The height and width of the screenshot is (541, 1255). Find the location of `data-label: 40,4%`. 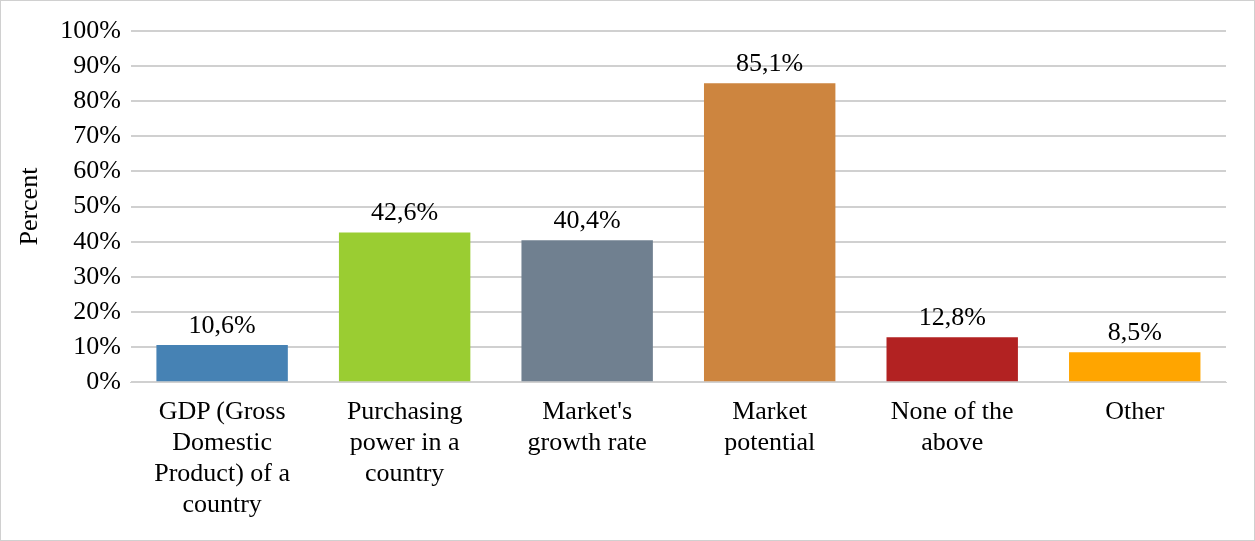

data-label: 40,4% is located at coordinates (587, 220).